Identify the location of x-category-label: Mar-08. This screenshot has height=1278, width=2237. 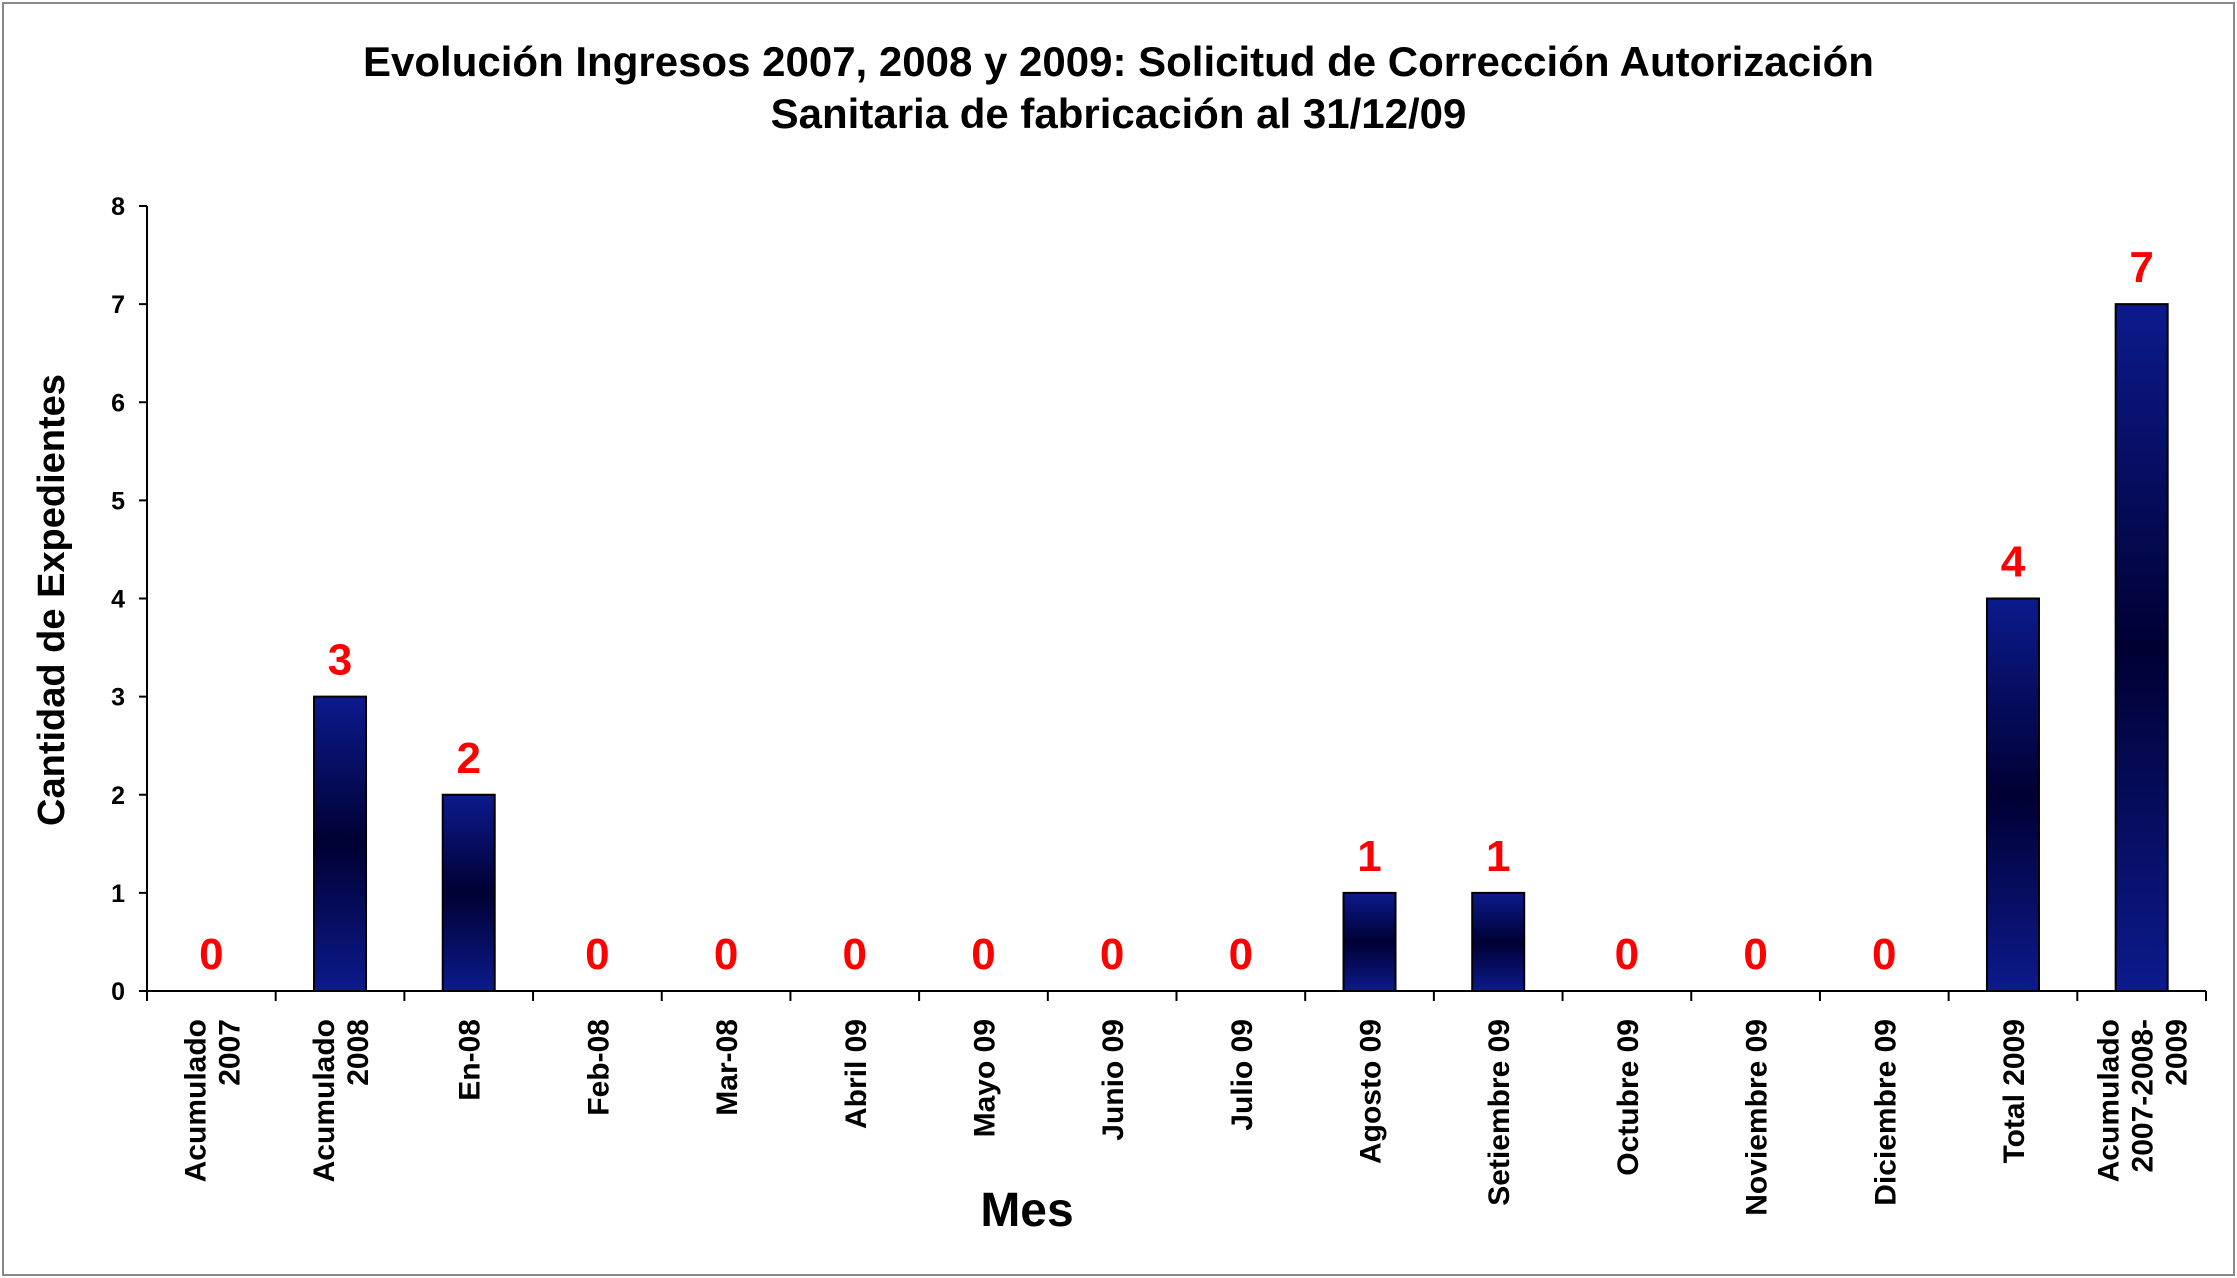
(727, 1067).